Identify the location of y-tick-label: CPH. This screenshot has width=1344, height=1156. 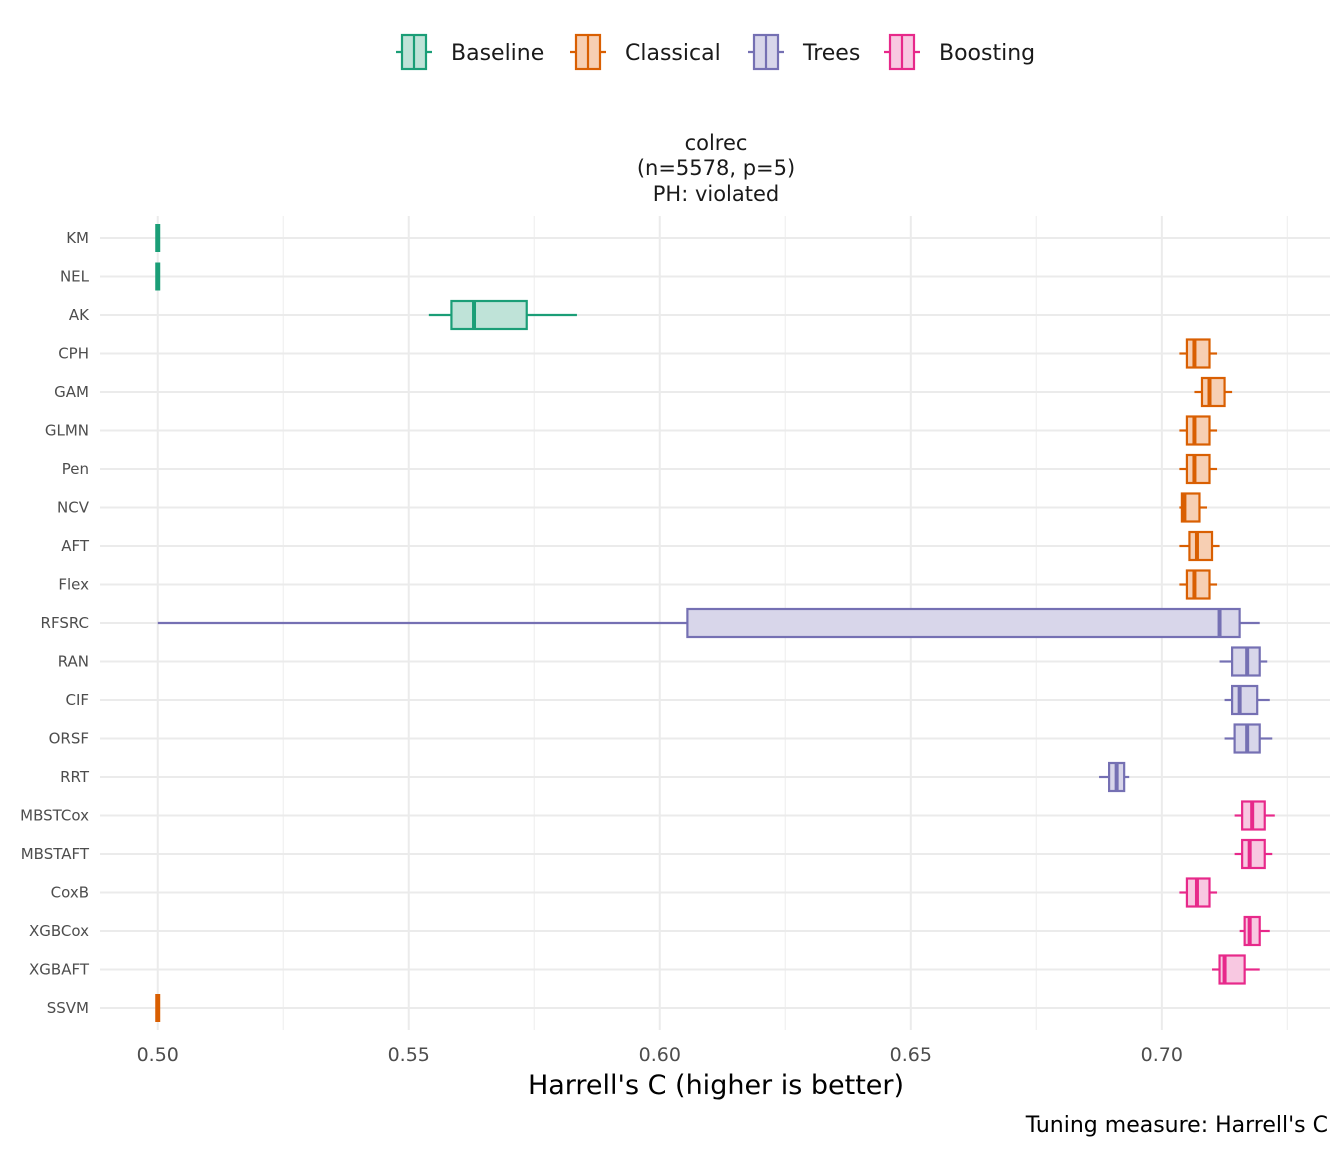
(73, 354).